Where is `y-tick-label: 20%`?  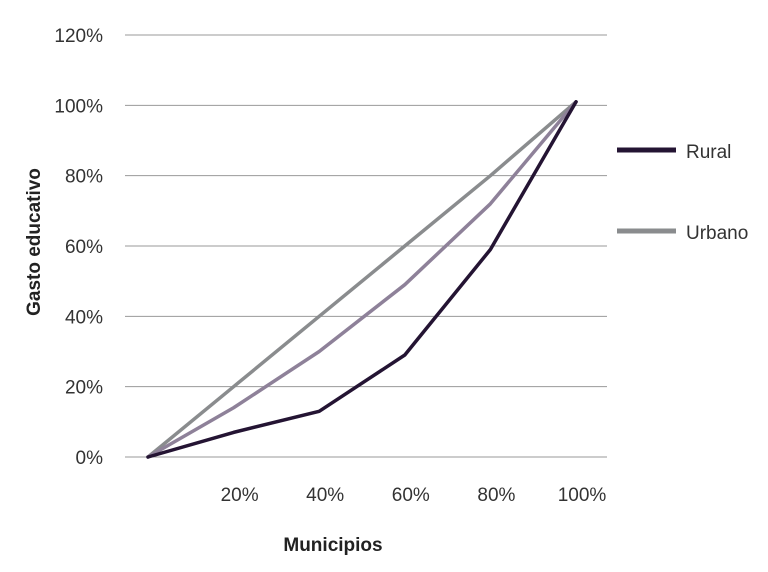
y-tick-label: 20% is located at coordinates (84, 388).